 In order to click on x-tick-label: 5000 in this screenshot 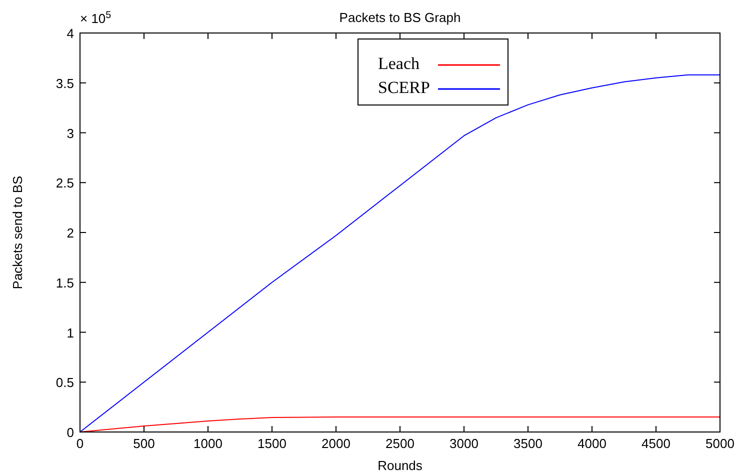, I will do `click(720, 443)`.